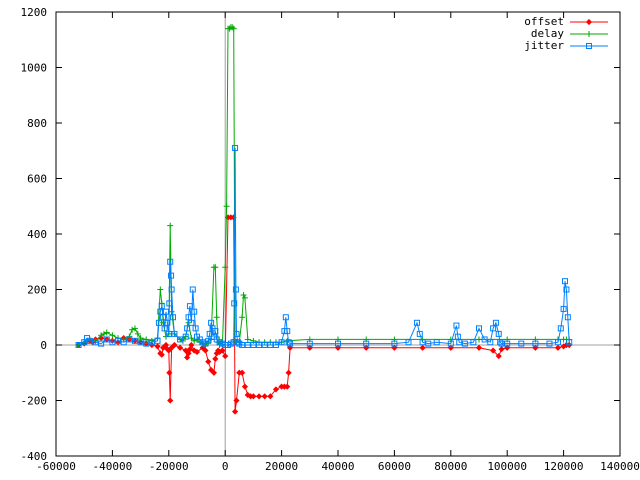 Image resolution: width=640 pixels, height=480 pixels. I want to click on y-tick-label: 200, so click(37, 290).